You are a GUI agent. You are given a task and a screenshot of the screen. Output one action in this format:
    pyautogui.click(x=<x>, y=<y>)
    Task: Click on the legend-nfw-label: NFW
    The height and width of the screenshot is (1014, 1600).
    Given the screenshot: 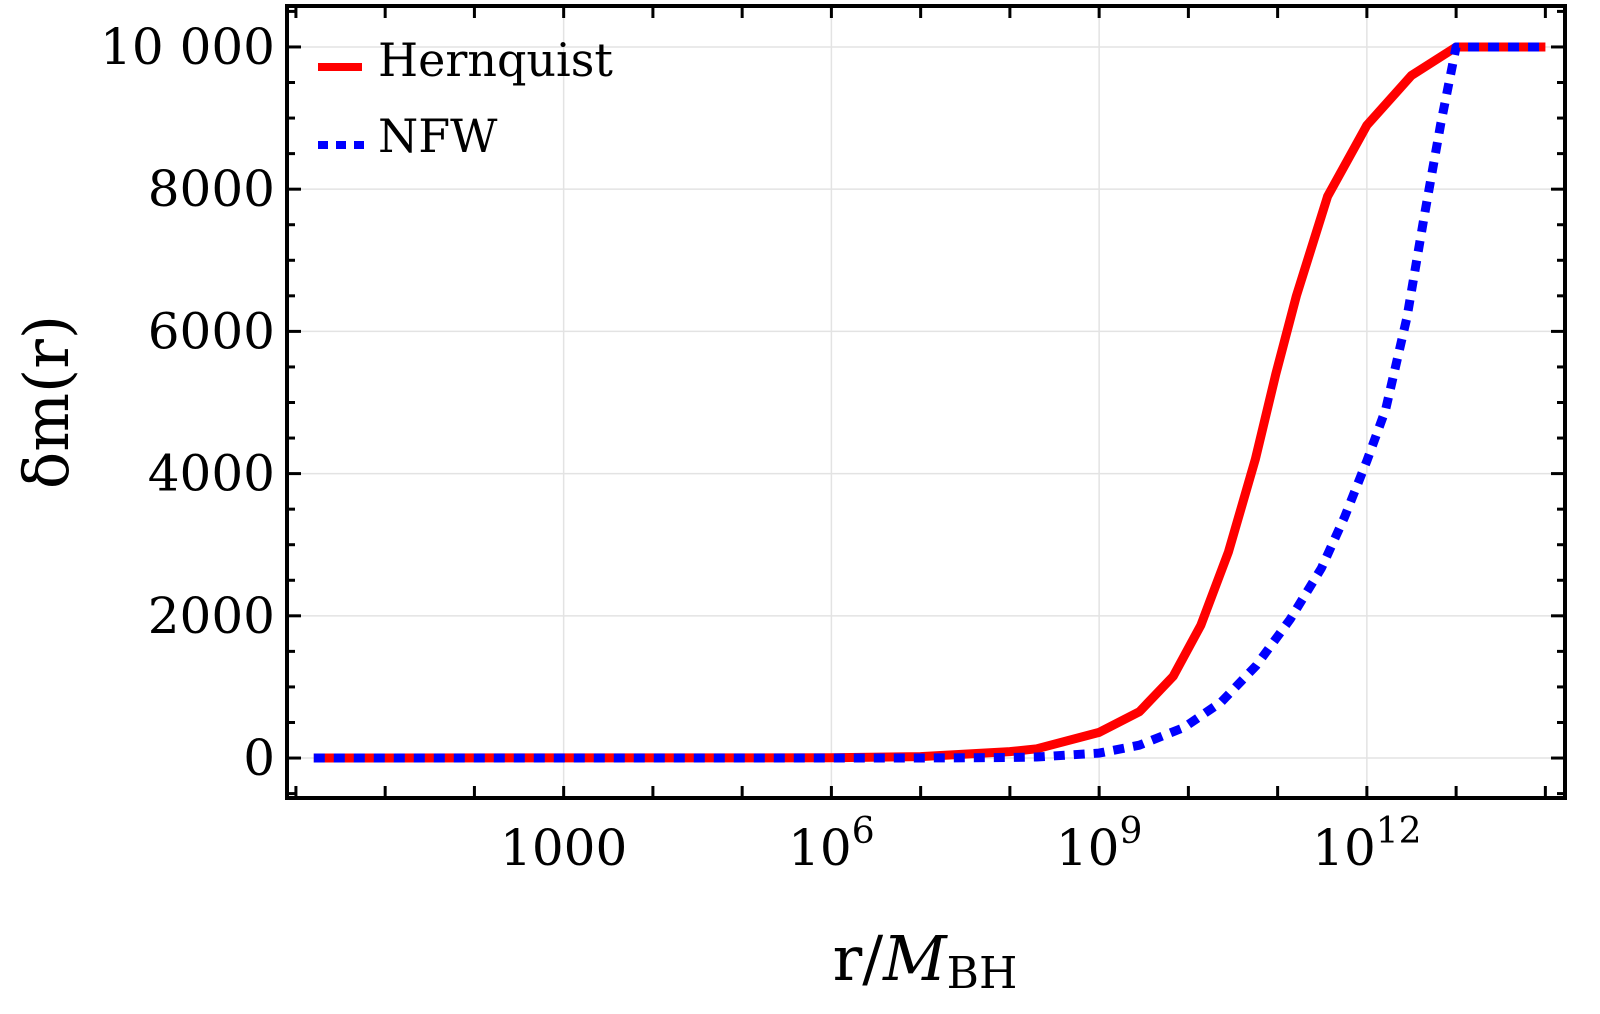 What is the action you would take?
    pyautogui.click(x=438, y=136)
    